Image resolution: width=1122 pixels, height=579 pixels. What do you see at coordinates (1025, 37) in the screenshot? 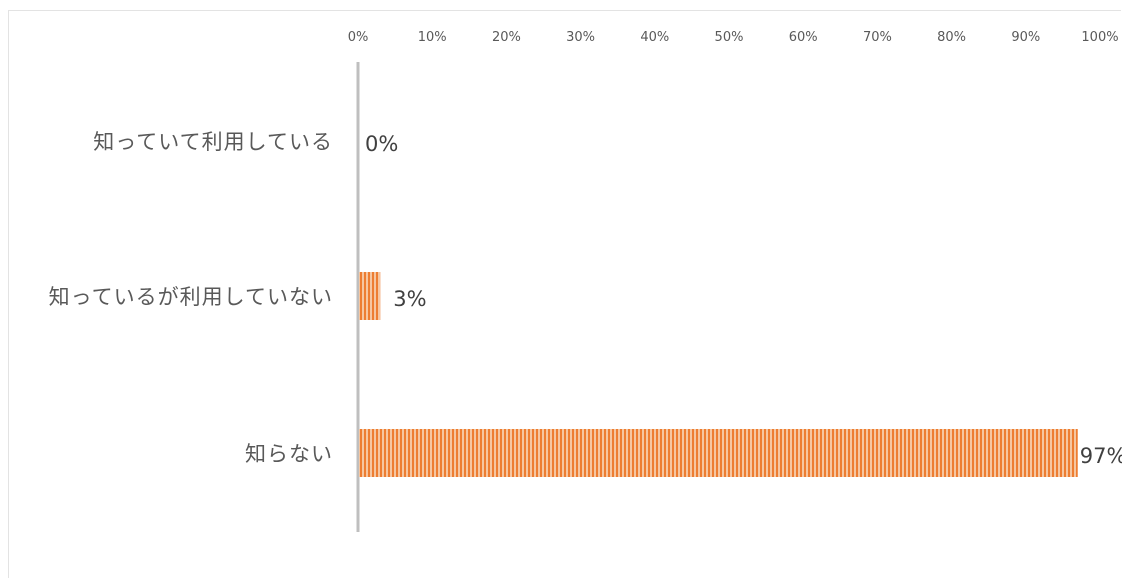
I see `x-tick-label: 90%` at bounding box center [1025, 37].